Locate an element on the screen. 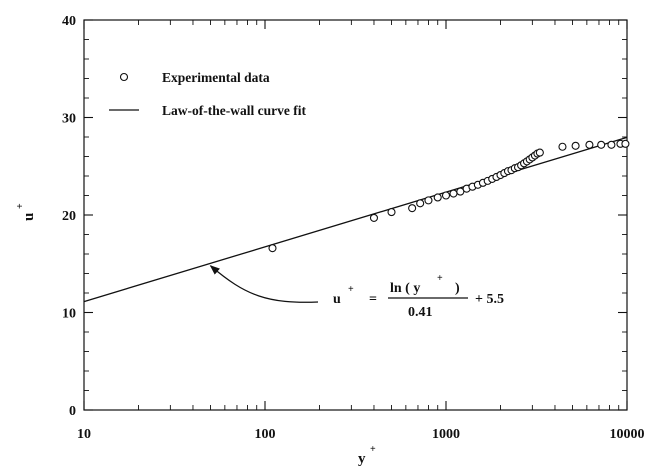 Image resolution: width=649 pixels, height=470 pixels. x-tick-label: 10 is located at coordinates (84, 434).